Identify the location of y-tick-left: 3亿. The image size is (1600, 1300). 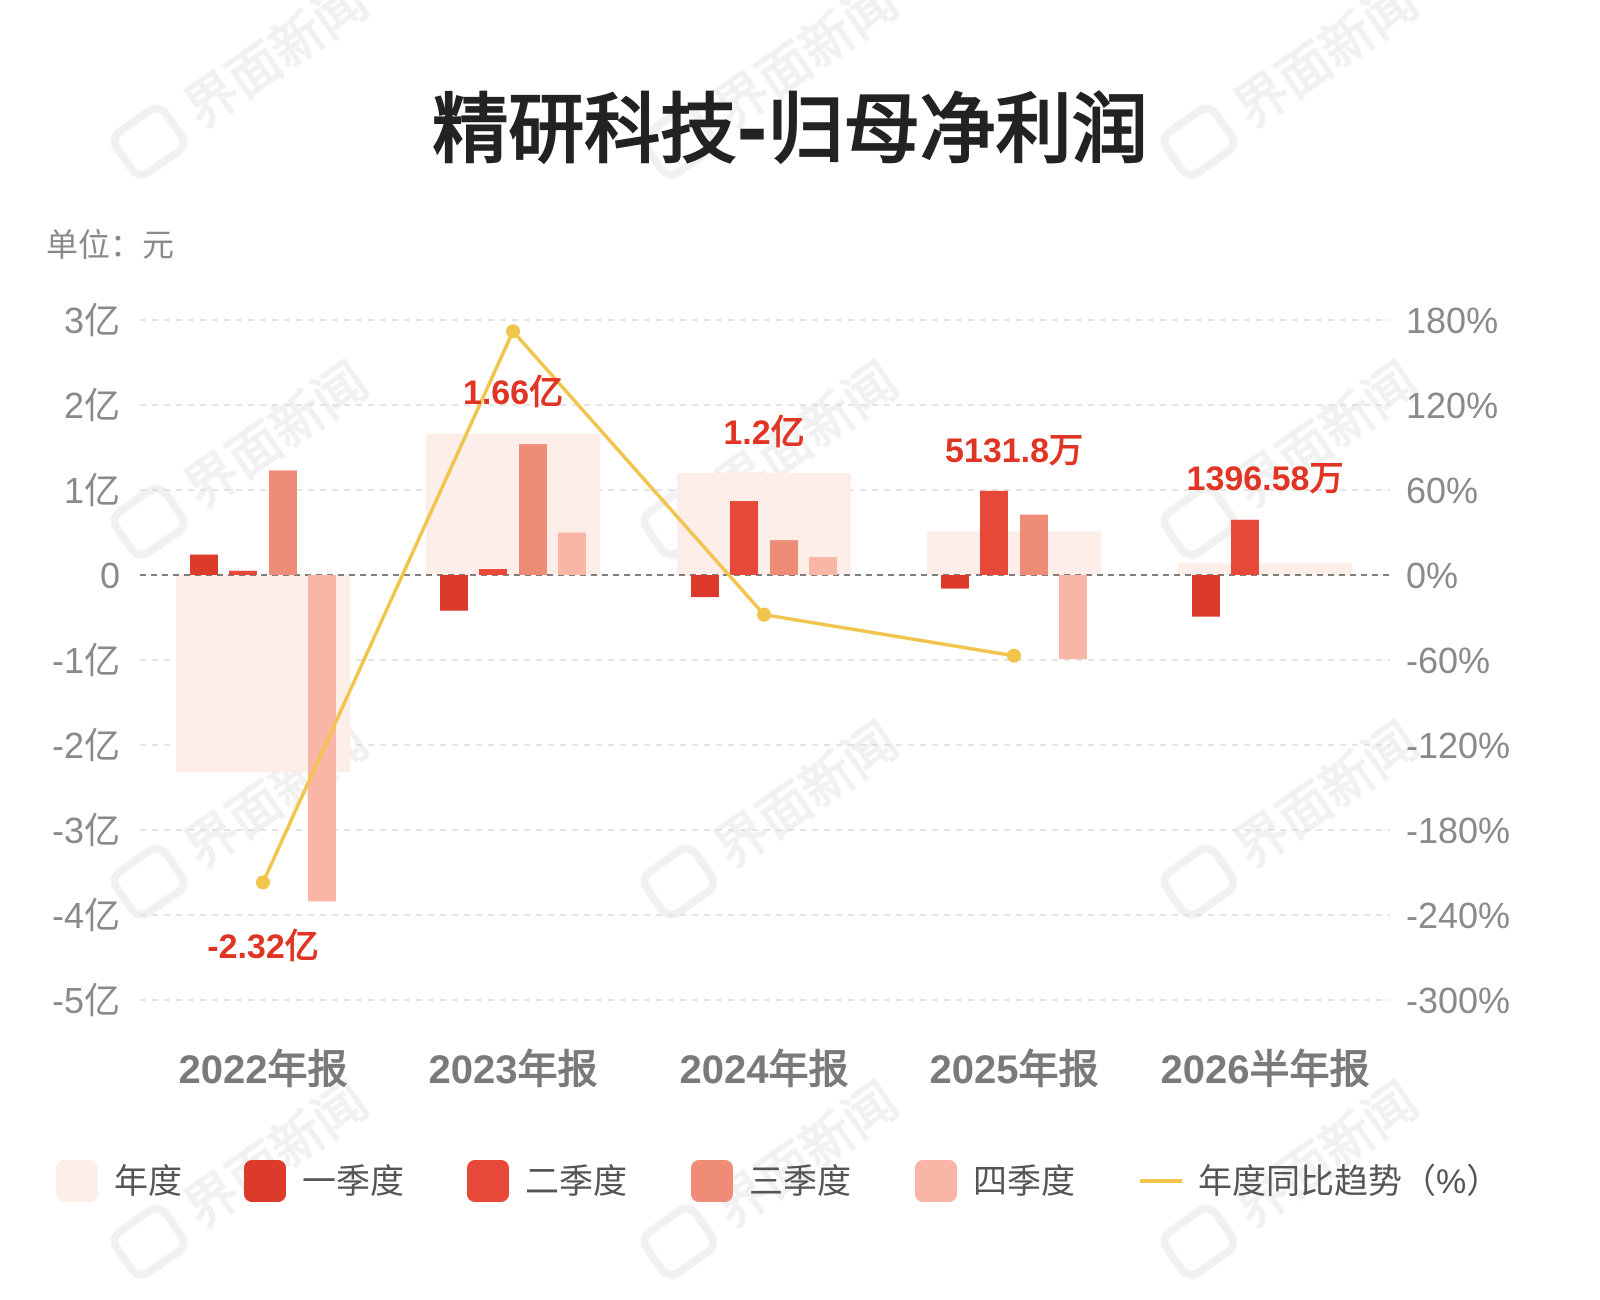
(92, 320).